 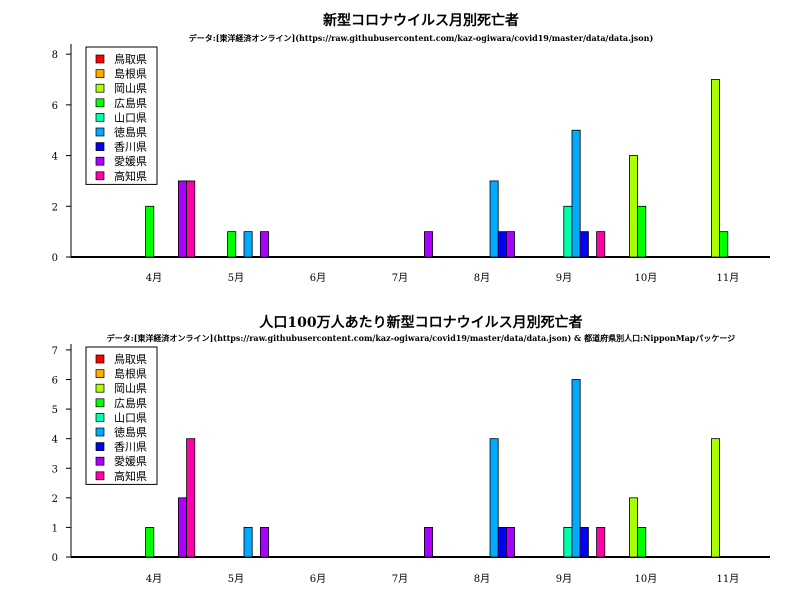 What do you see at coordinates (55, 528) in the screenshot?
I see `y-tick-label: 1` at bounding box center [55, 528].